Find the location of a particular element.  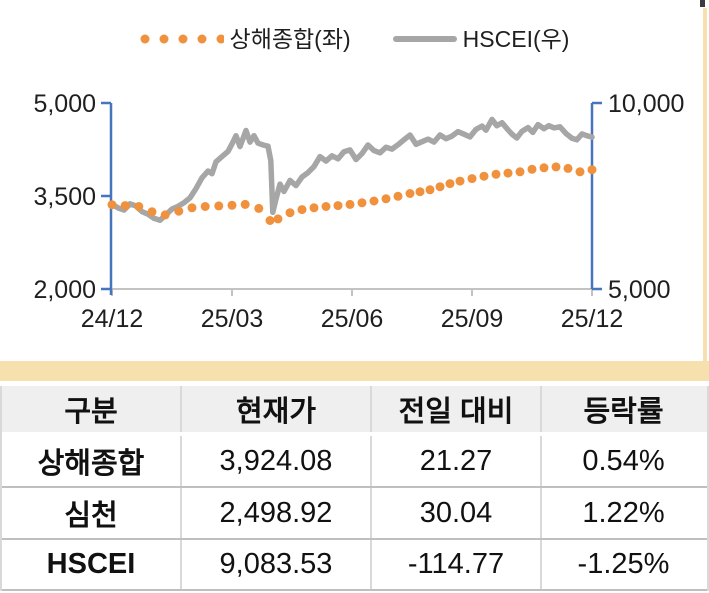

chart-legend: 상해종합(좌) HSCEI(우) is located at coordinates (354, 39).